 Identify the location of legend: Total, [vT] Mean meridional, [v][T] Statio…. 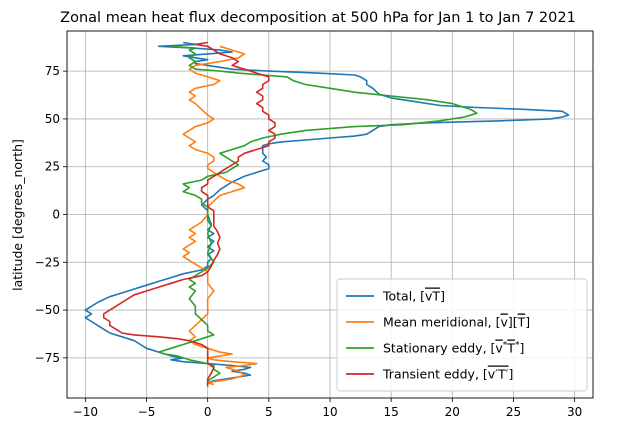
(462, 335).